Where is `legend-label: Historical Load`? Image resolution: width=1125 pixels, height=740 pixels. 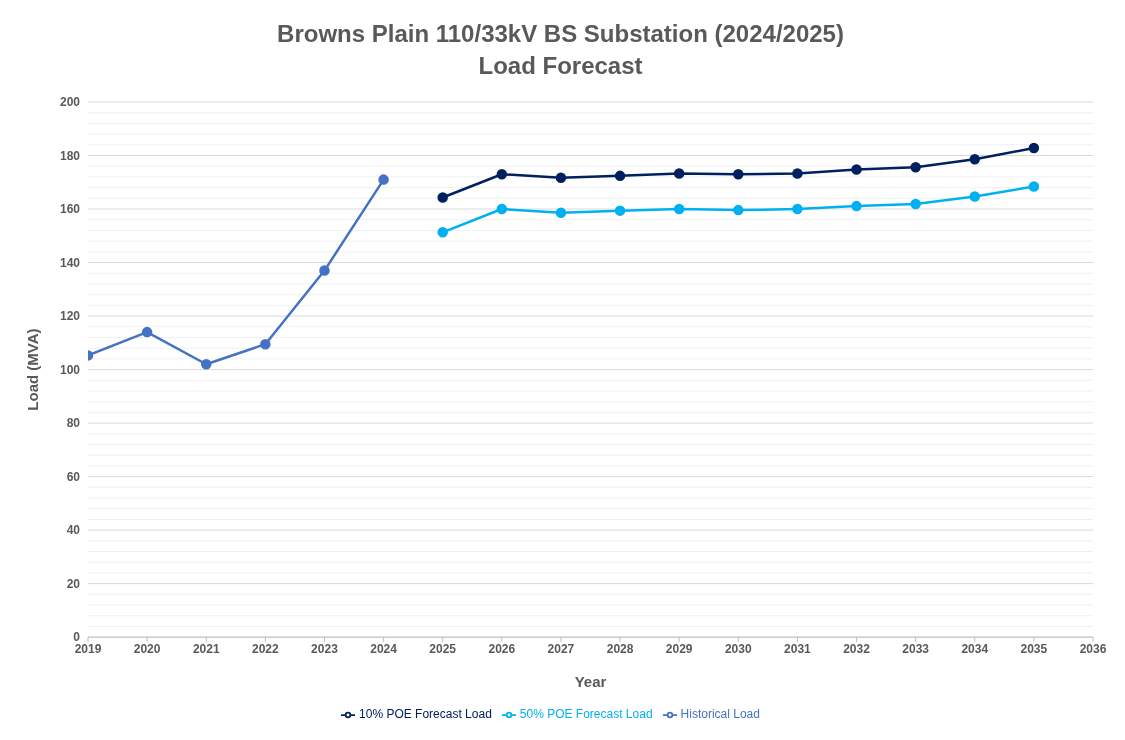 legend-label: Historical Load is located at coordinates (720, 714).